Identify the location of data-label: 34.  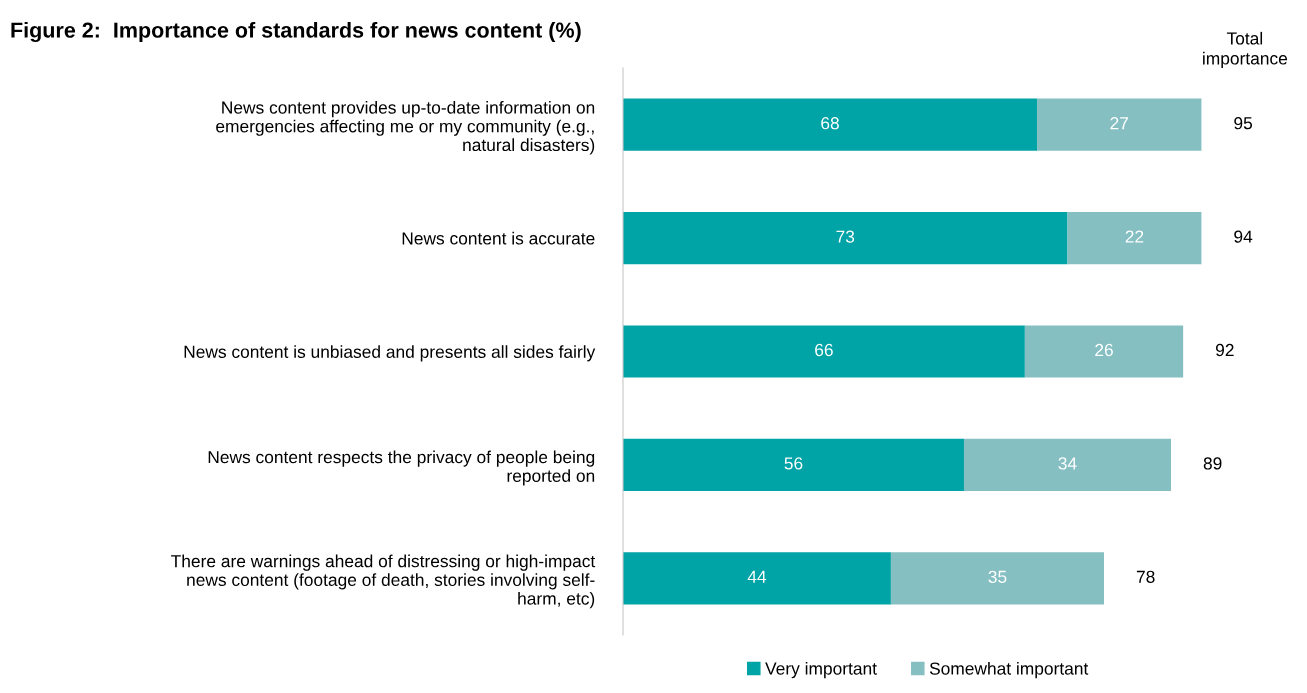
(1067, 463).